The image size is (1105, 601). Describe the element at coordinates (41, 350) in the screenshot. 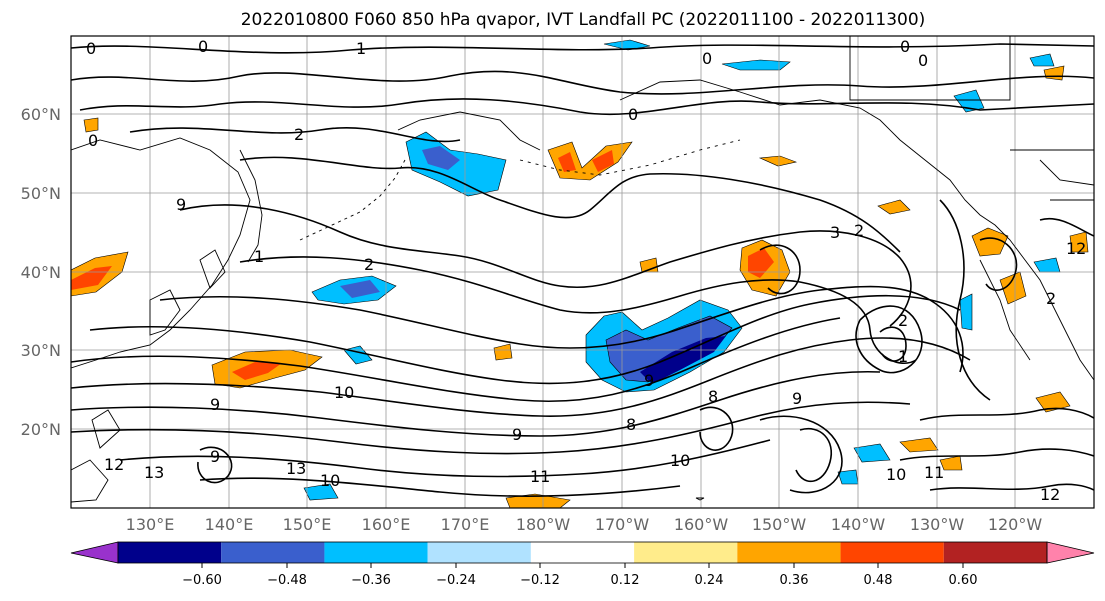

I see `lat-label: 30°N` at that location.